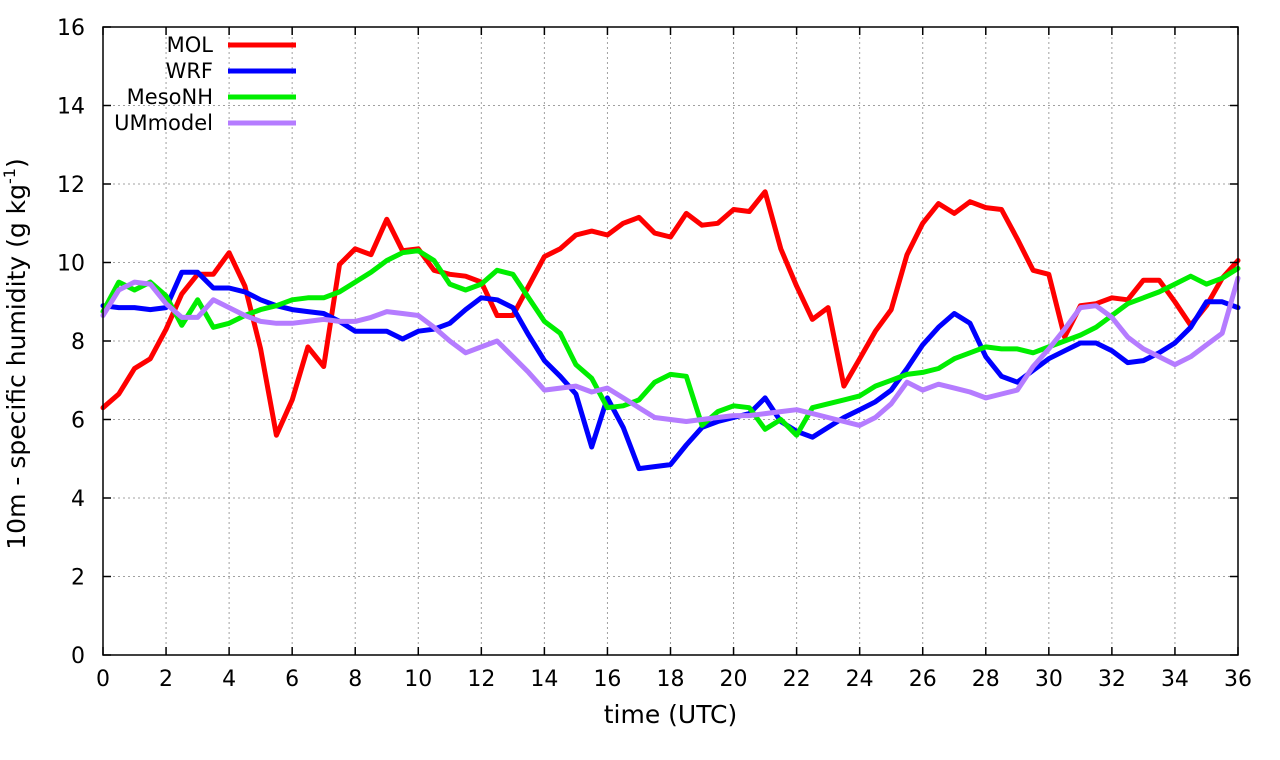  I want to click on x-tick-label: 32, so click(1112, 679).